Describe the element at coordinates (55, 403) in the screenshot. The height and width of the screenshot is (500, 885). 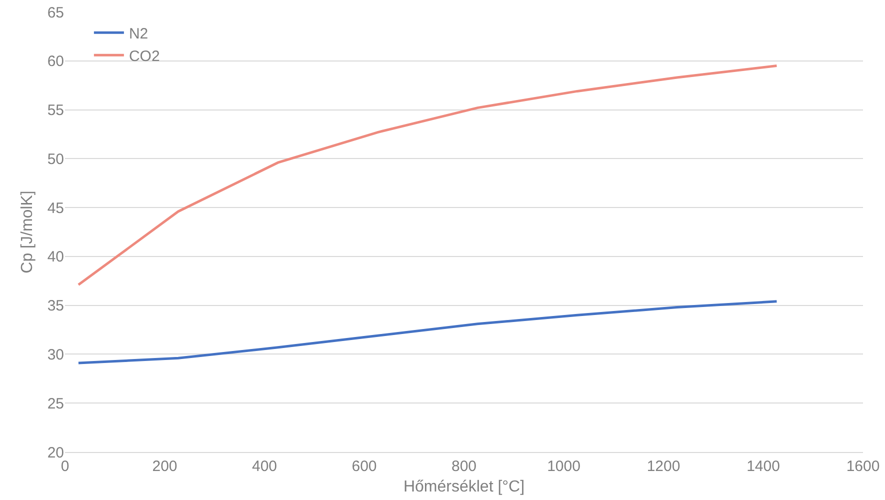
I see `y-tick-label: 25` at that location.